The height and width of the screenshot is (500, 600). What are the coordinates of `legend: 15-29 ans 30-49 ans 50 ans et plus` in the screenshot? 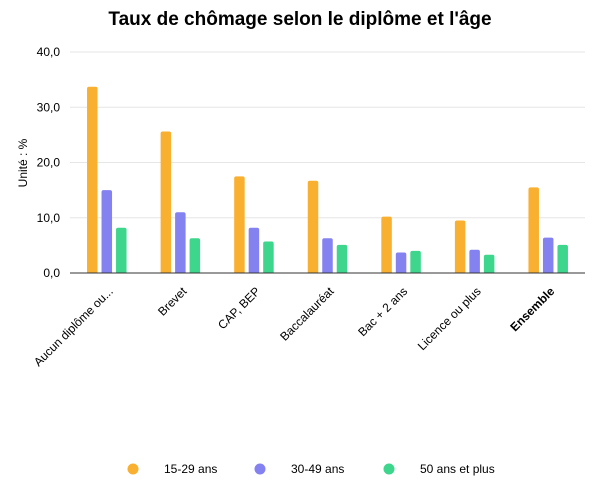 It's located at (311, 469).